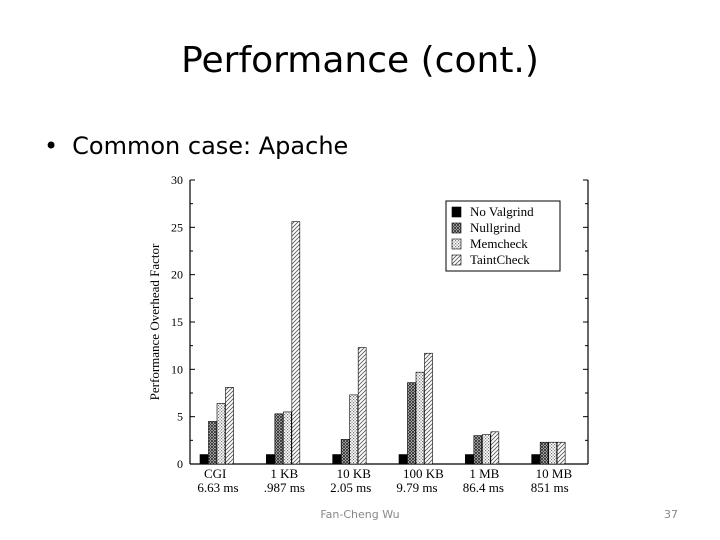 Image resolution: width=720 pixels, height=540 pixels. What do you see at coordinates (350, 487) in the screenshot?
I see `x-tick-sublabel: 2.05 ms` at bounding box center [350, 487].